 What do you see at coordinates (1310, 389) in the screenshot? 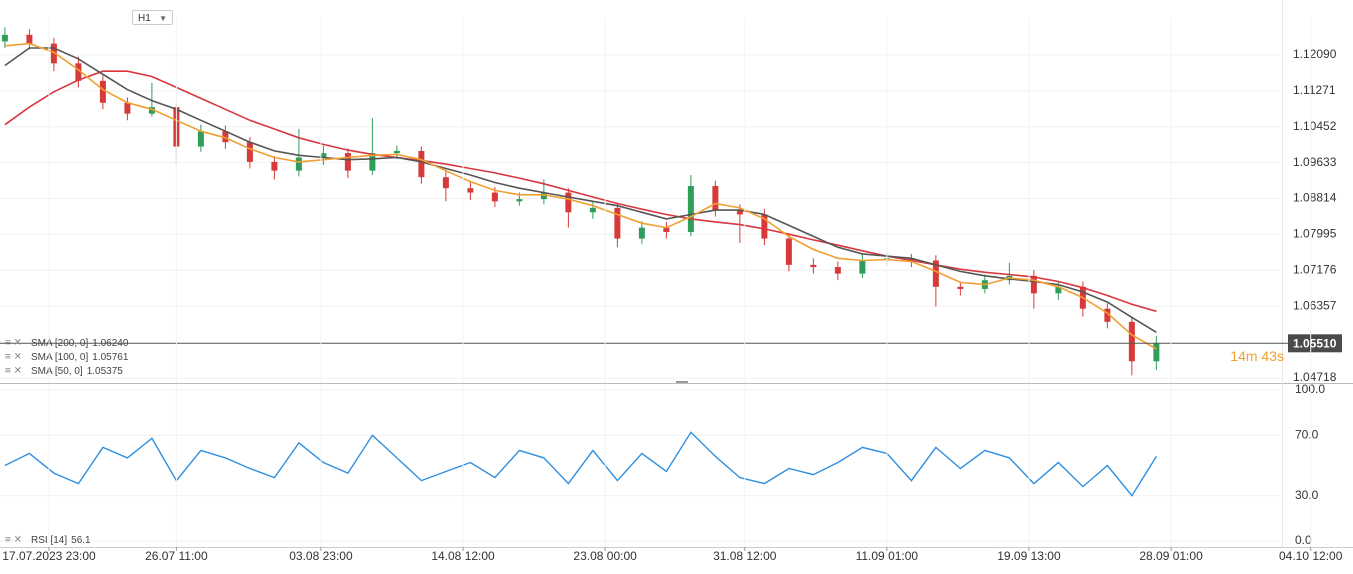
I see `y-tick-label: 100.0` at bounding box center [1310, 389].